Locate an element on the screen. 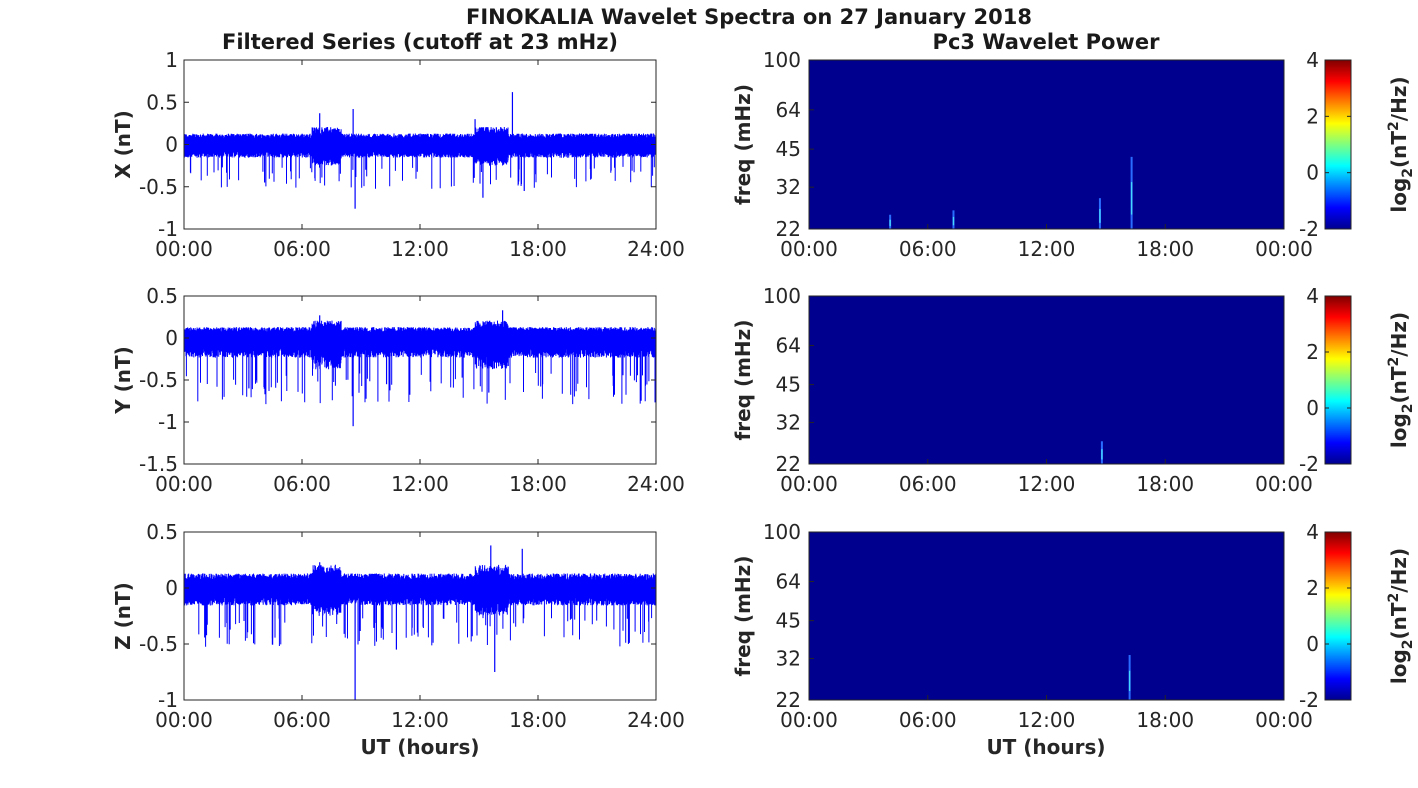 The image size is (1418, 788). right-column-title: Pc3 Wavelet Power is located at coordinates (1047, 42).